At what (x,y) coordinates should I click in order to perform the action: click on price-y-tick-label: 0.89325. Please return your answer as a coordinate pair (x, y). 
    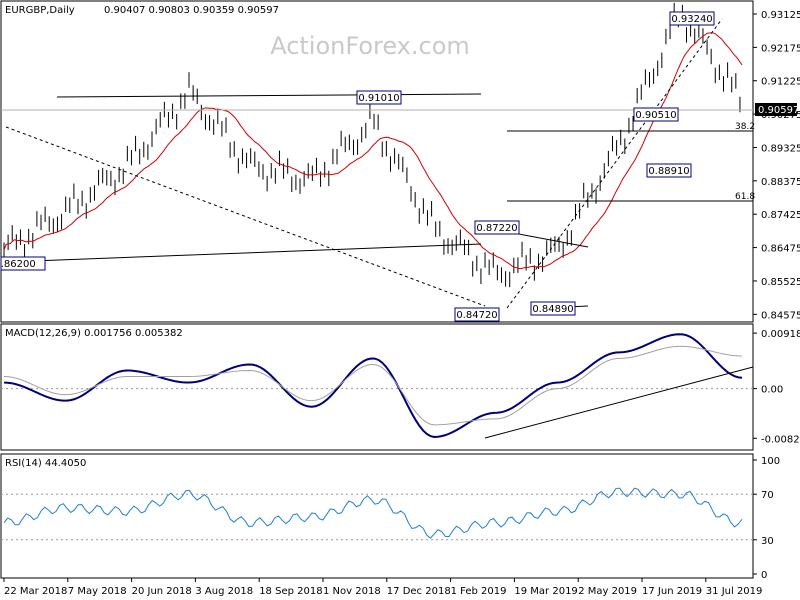
    Looking at the image, I should click on (780, 148).